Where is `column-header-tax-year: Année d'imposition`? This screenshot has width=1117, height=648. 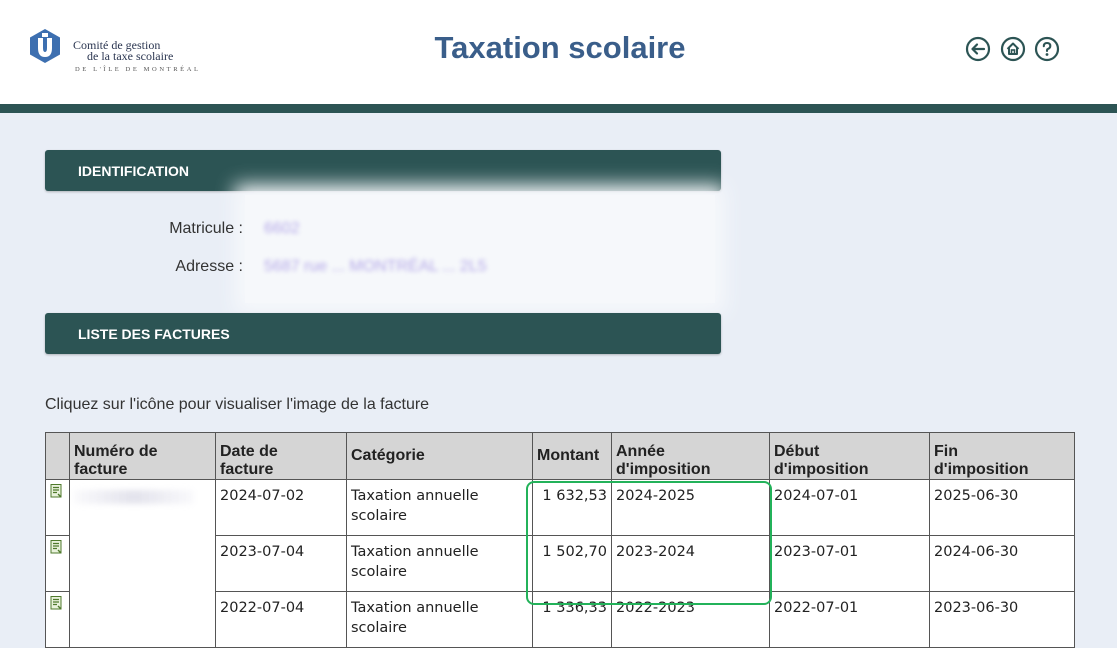 column-header-tax-year: Année d'imposition is located at coordinates (690, 456).